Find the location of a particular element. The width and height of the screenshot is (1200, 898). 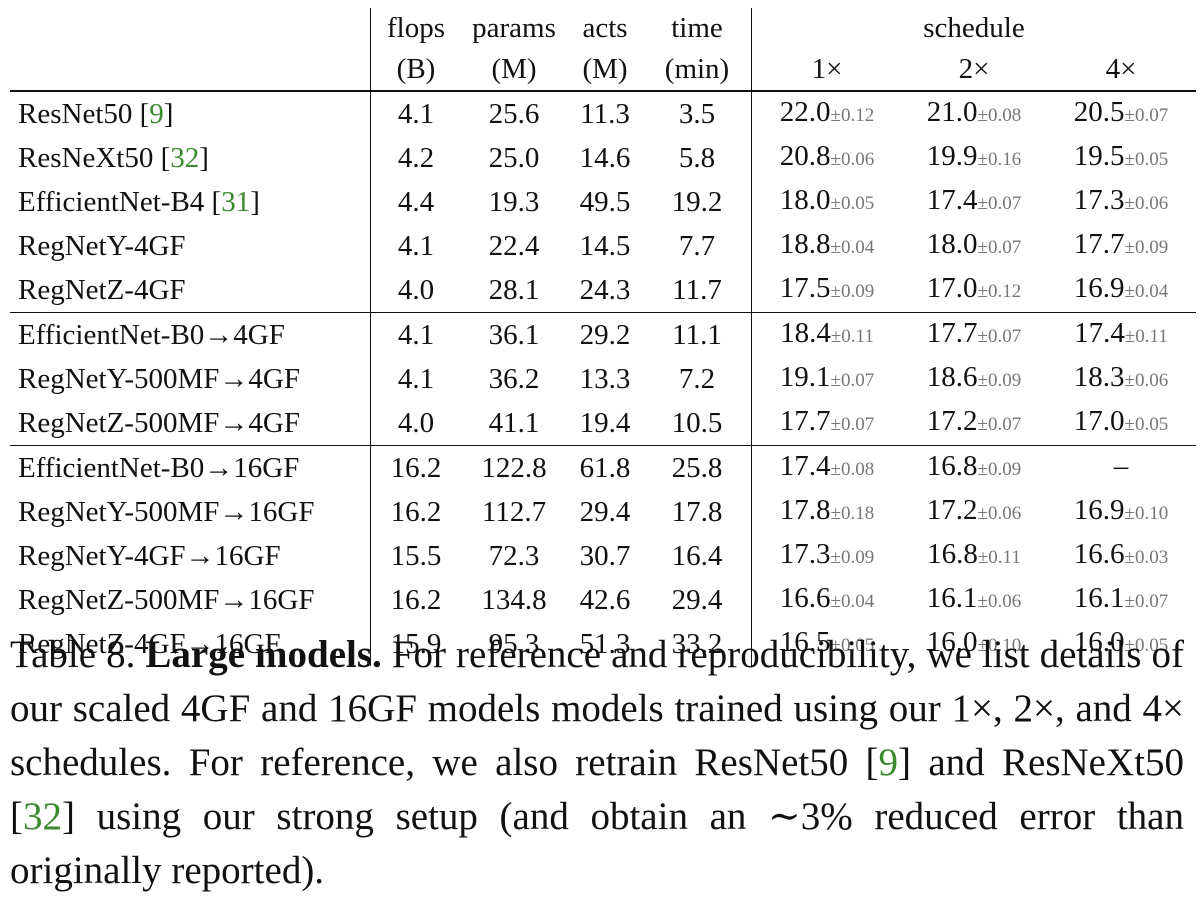

model-name: RegNetY-500MF→4GF is located at coordinates (159, 379).